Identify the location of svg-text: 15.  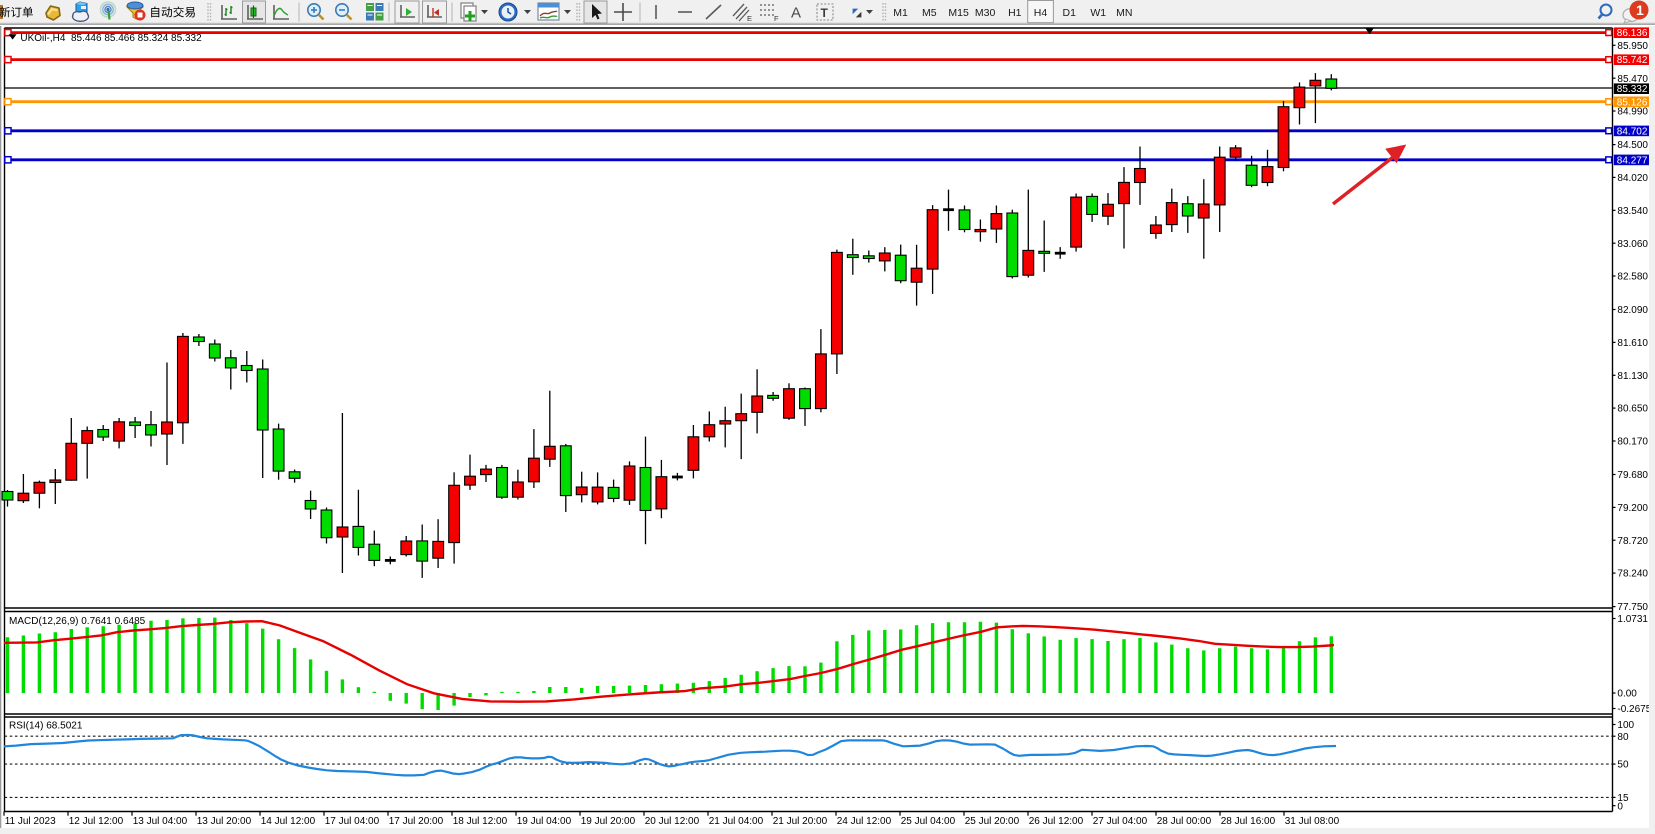
(1623, 798).